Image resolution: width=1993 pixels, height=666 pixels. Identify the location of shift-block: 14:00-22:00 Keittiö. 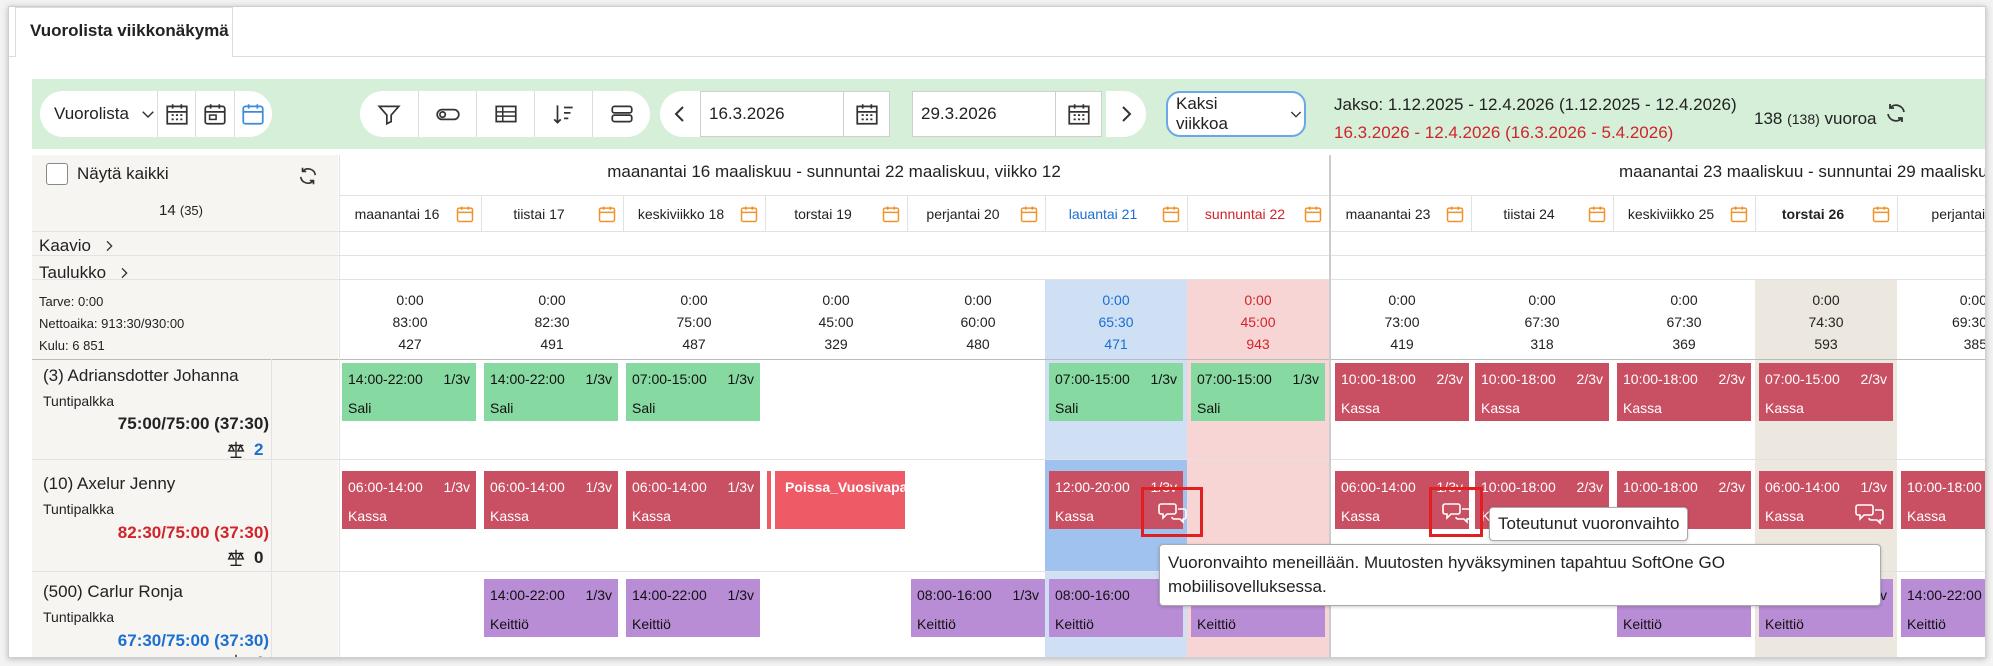
(1943, 608).